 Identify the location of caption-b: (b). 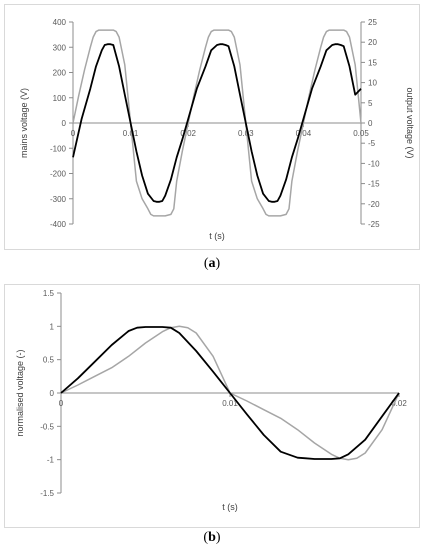
(212, 537).